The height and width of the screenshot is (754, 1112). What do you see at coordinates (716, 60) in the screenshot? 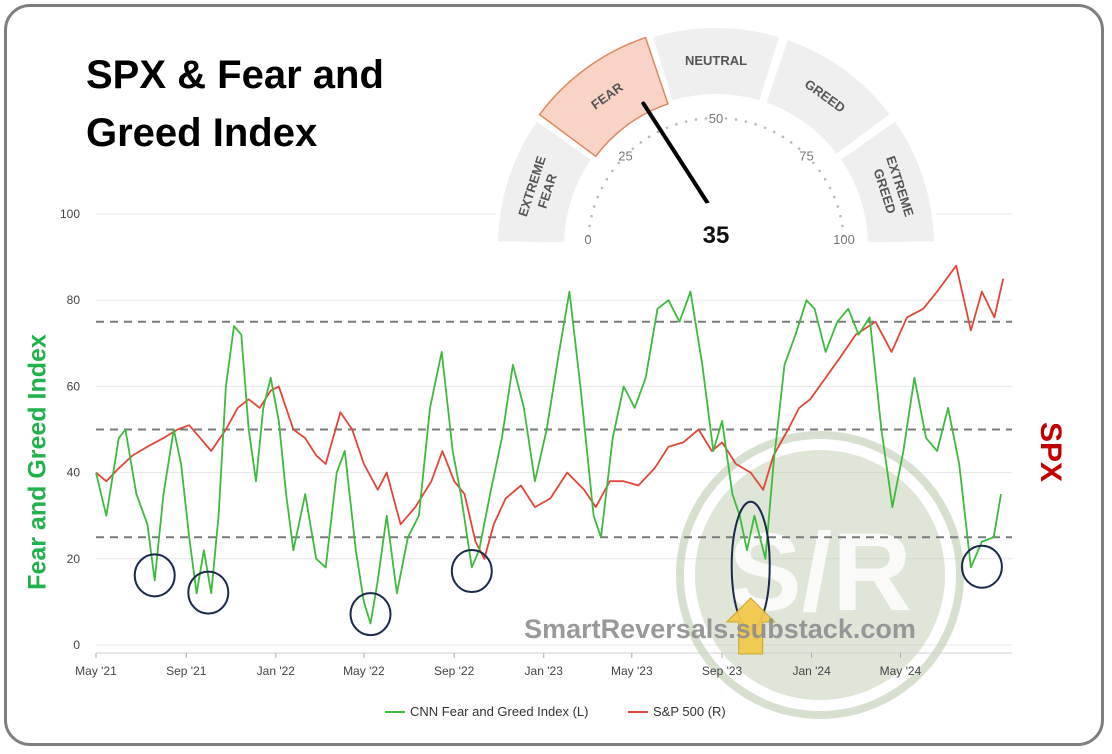
I see `gauge-segment-label: NEUTRAL` at bounding box center [716, 60].